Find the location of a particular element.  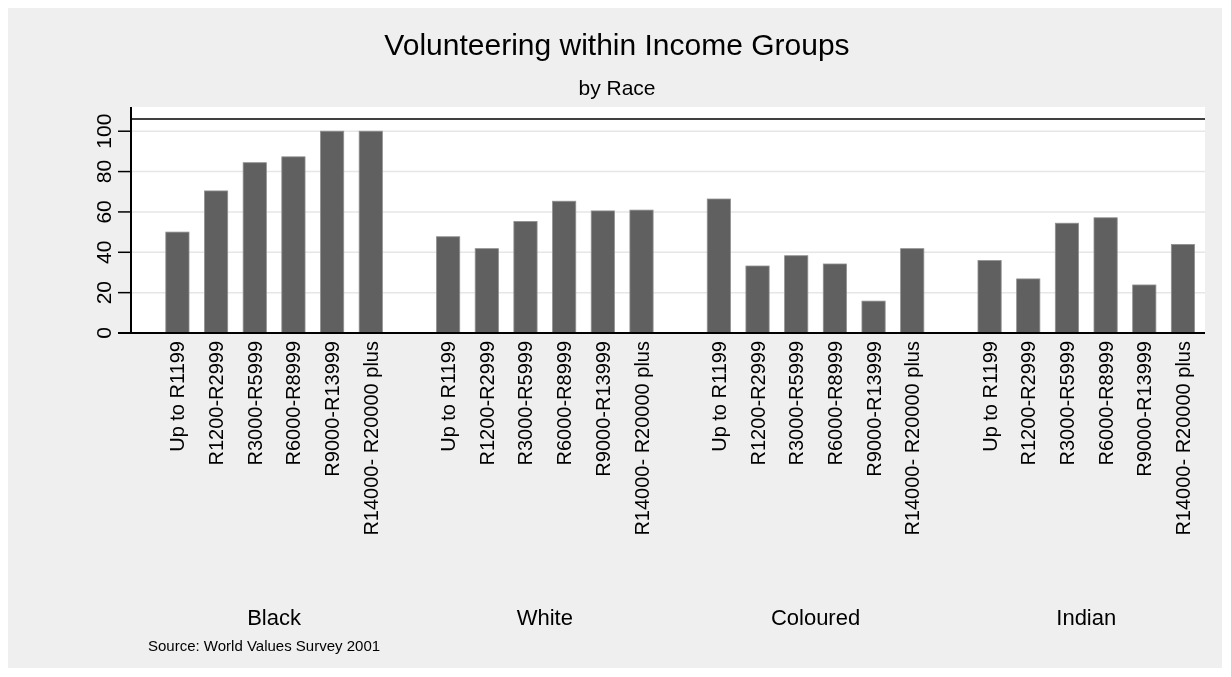

y-tick-label: 20 is located at coordinates (103, 292).